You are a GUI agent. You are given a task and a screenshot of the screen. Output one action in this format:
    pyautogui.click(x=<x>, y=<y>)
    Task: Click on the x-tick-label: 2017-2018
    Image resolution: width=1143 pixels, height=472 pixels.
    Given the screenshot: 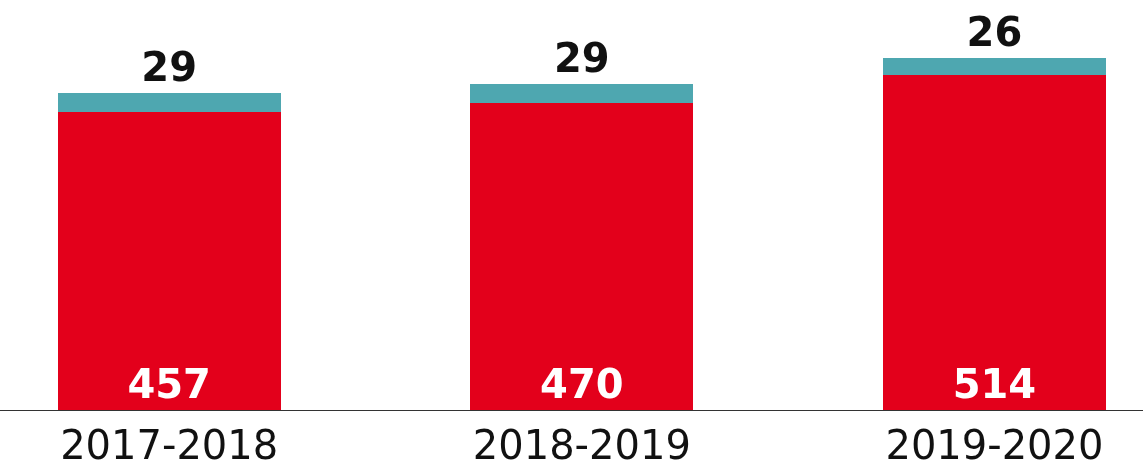 What is the action you would take?
    pyautogui.click(x=169, y=445)
    